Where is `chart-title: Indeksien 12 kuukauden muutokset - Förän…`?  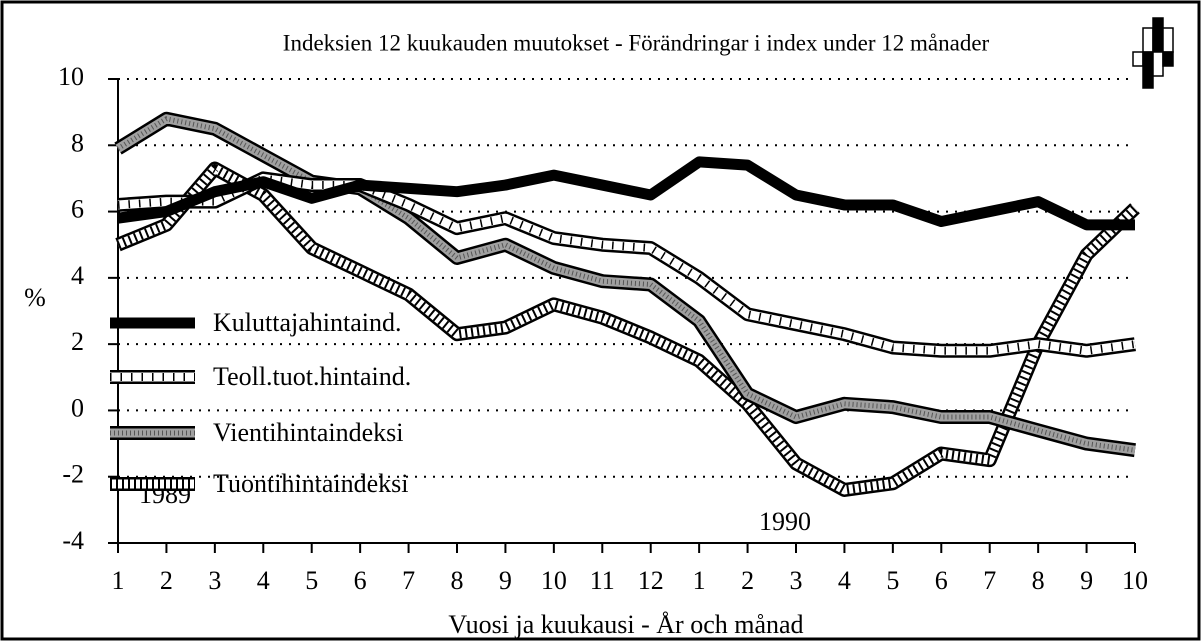
chart-title: Indeksien 12 kuukauden muutokset - Förän… is located at coordinates (636, 42).